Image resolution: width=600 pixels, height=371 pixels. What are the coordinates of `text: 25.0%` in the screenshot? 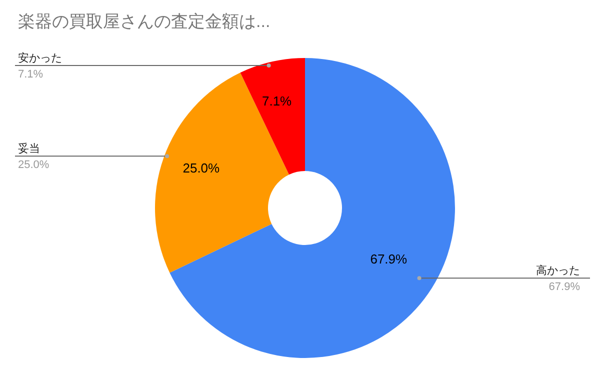 It's located at (34, 165).